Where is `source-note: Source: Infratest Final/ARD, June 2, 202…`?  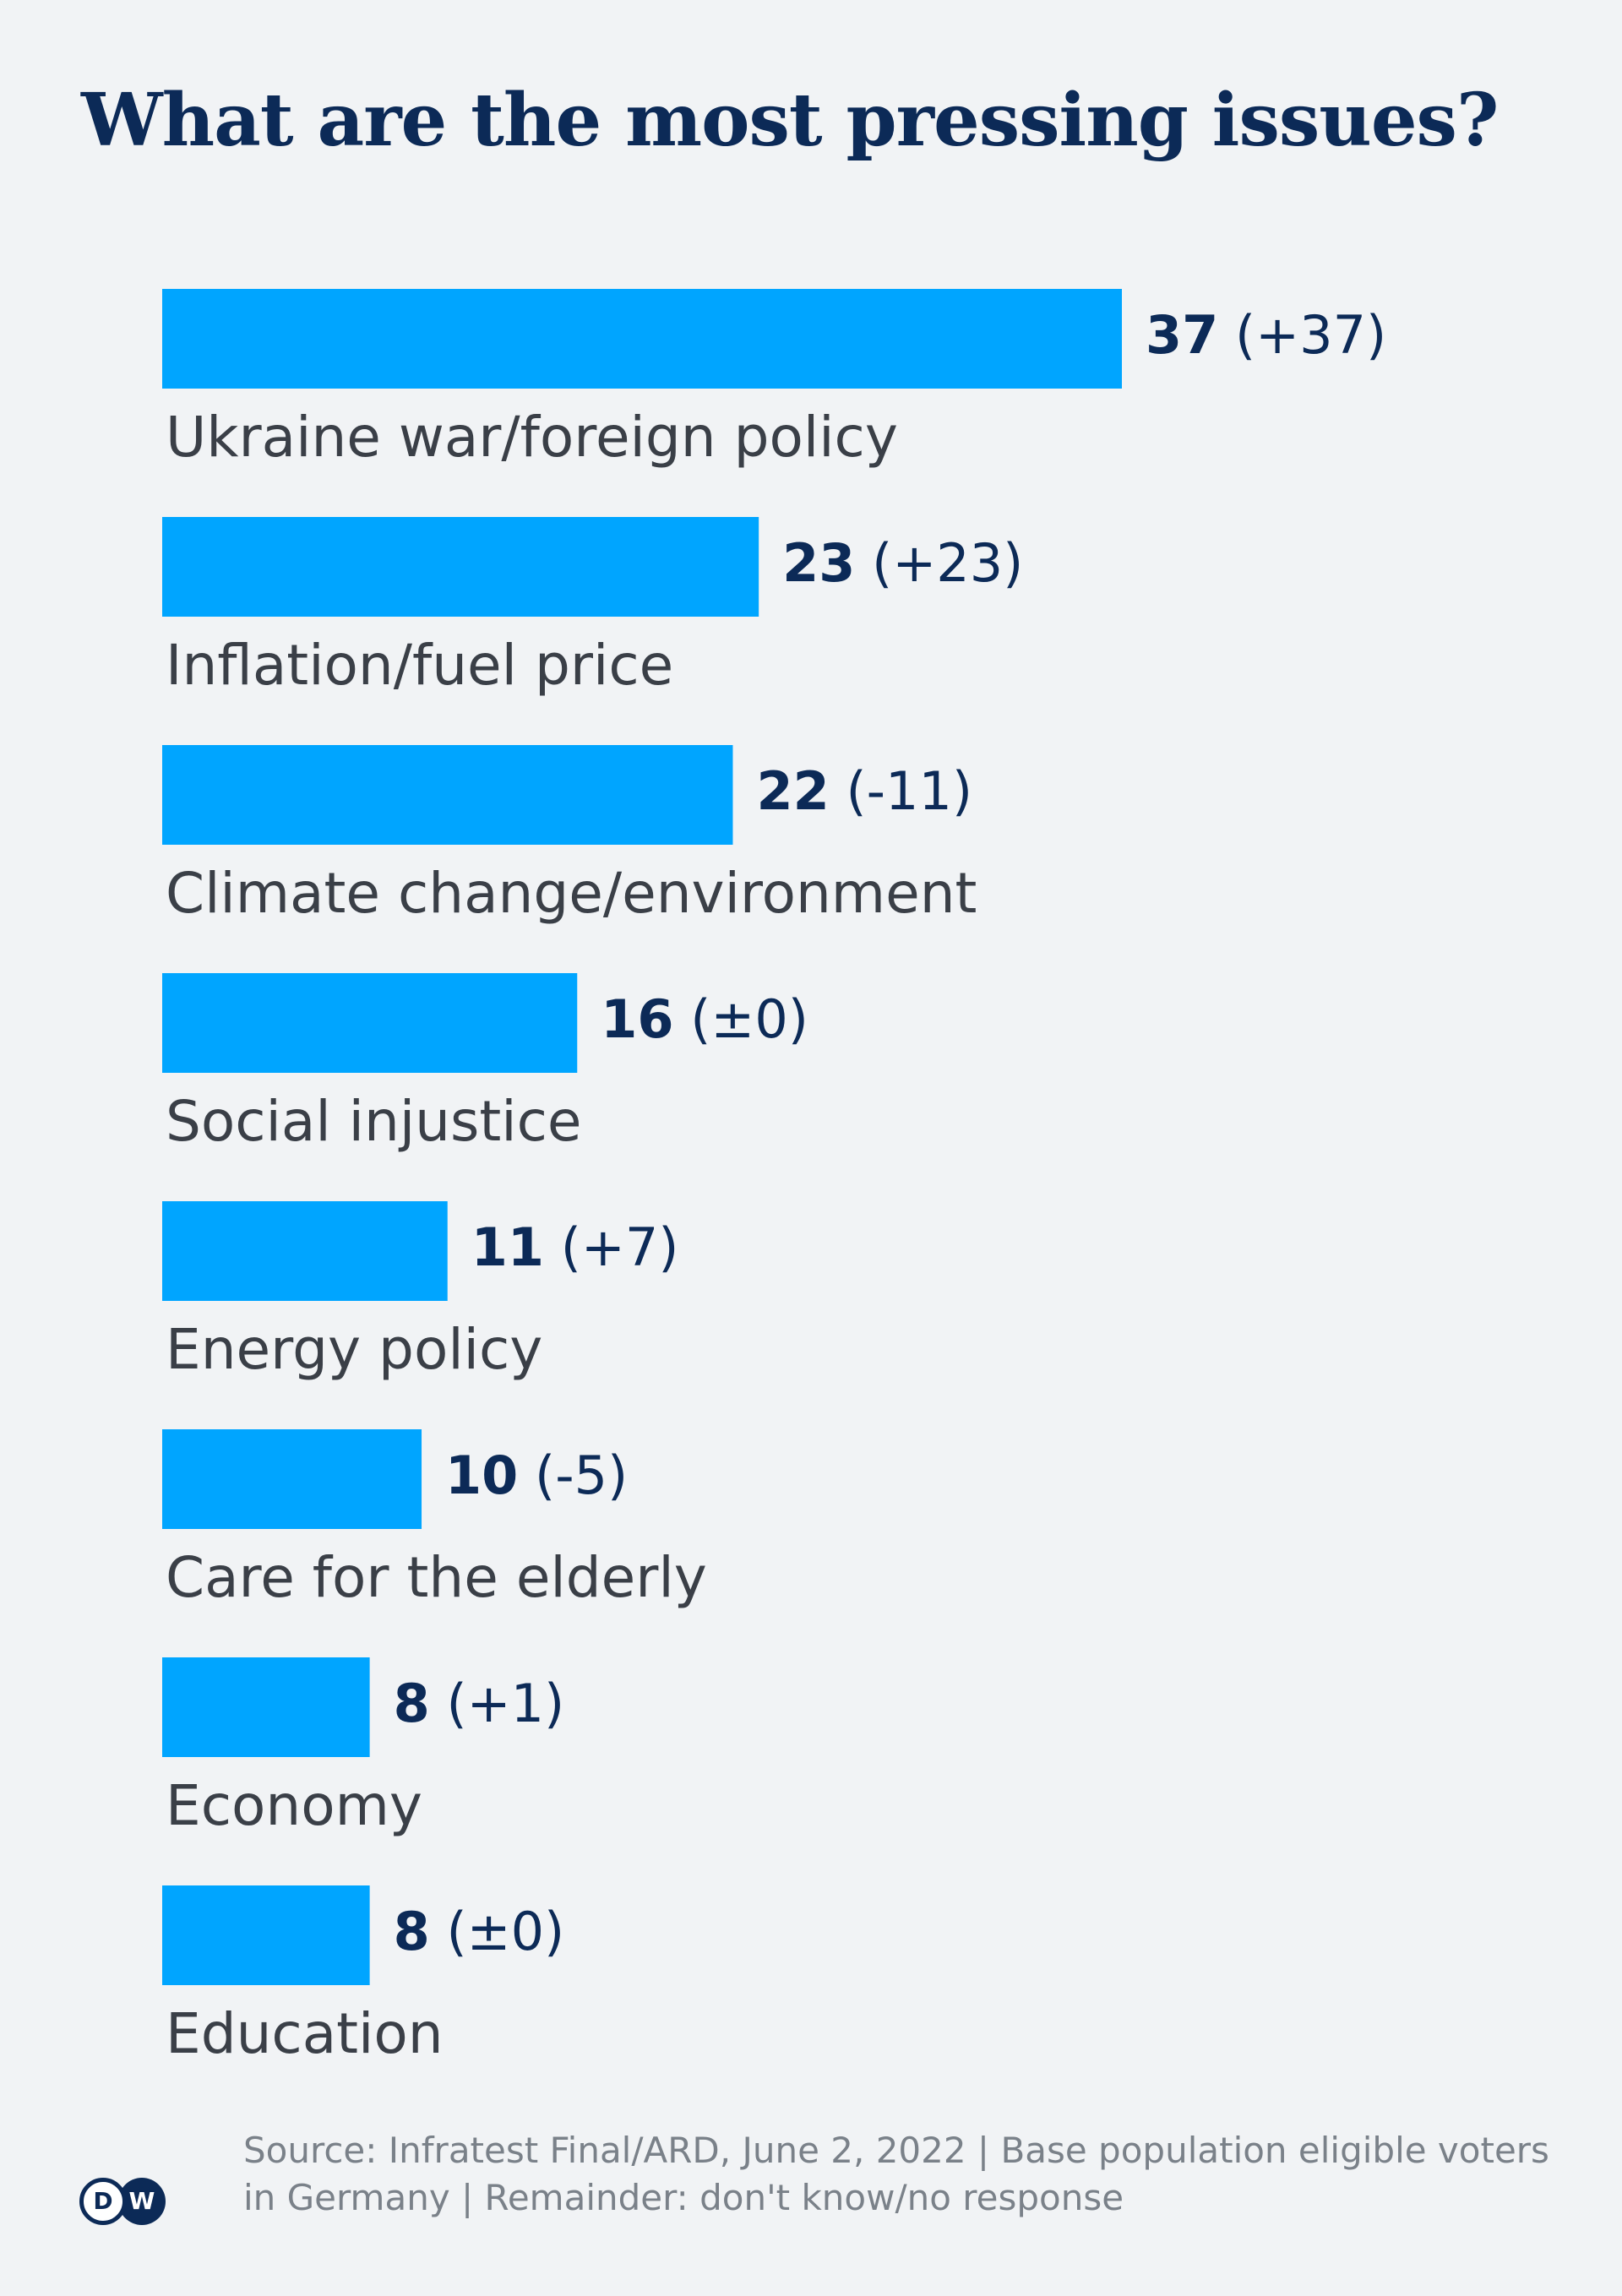
source-note: Source: Infratest Final/ARD, June 2, 202… is located at coordinates (896, 2174).